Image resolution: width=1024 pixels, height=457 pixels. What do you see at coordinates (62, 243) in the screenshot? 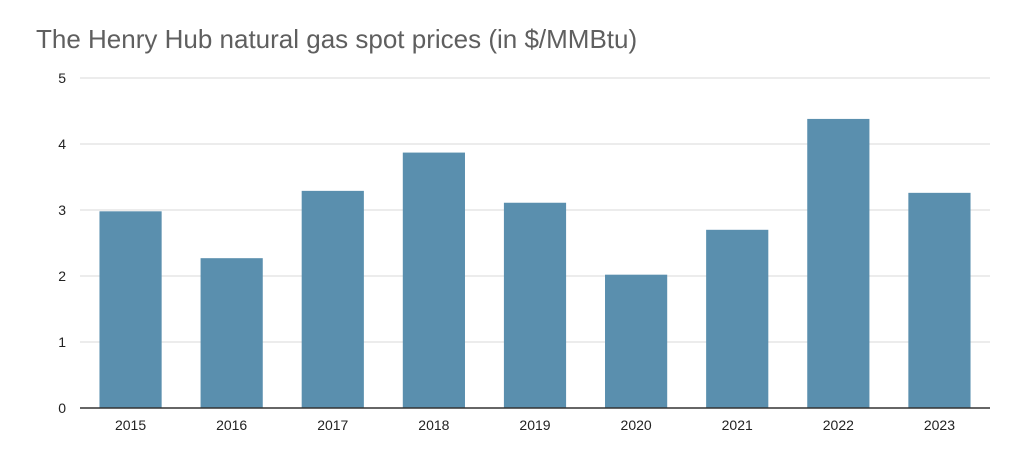
I see `y-axis-ticks: 0 1 2 3 4 5` at bounding box center [62, 243].